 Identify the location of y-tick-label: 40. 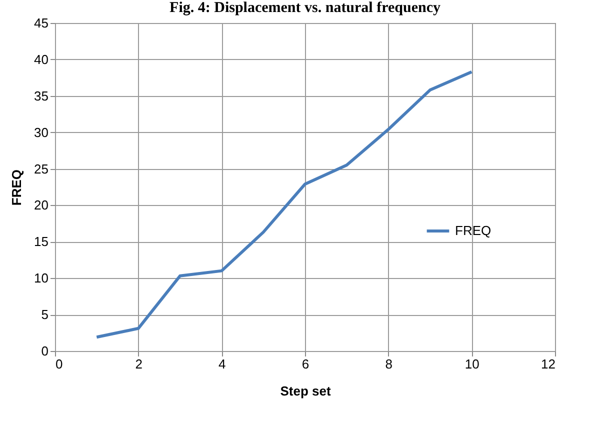
(41, 59).